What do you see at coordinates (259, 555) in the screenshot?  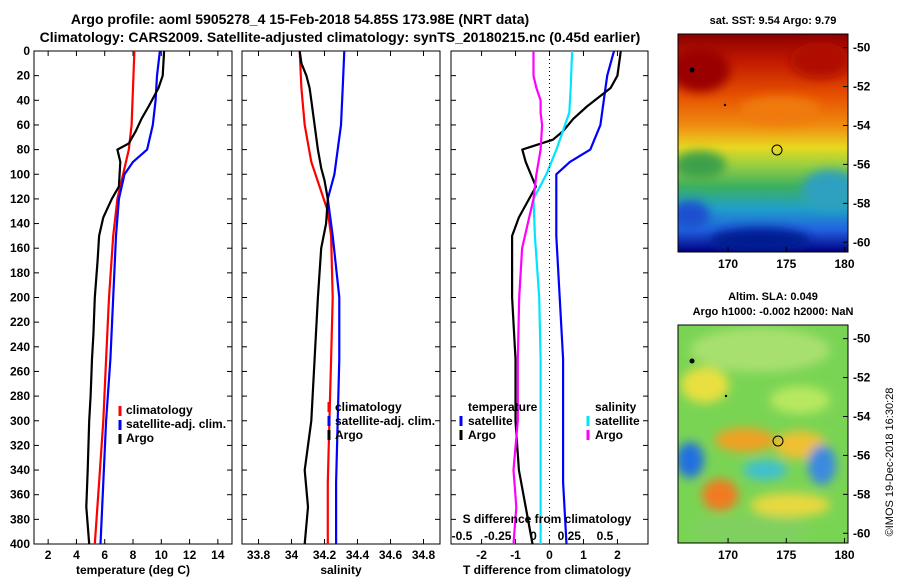 I see `x-tick-label: 33.8` at bounding box center [259, 555].